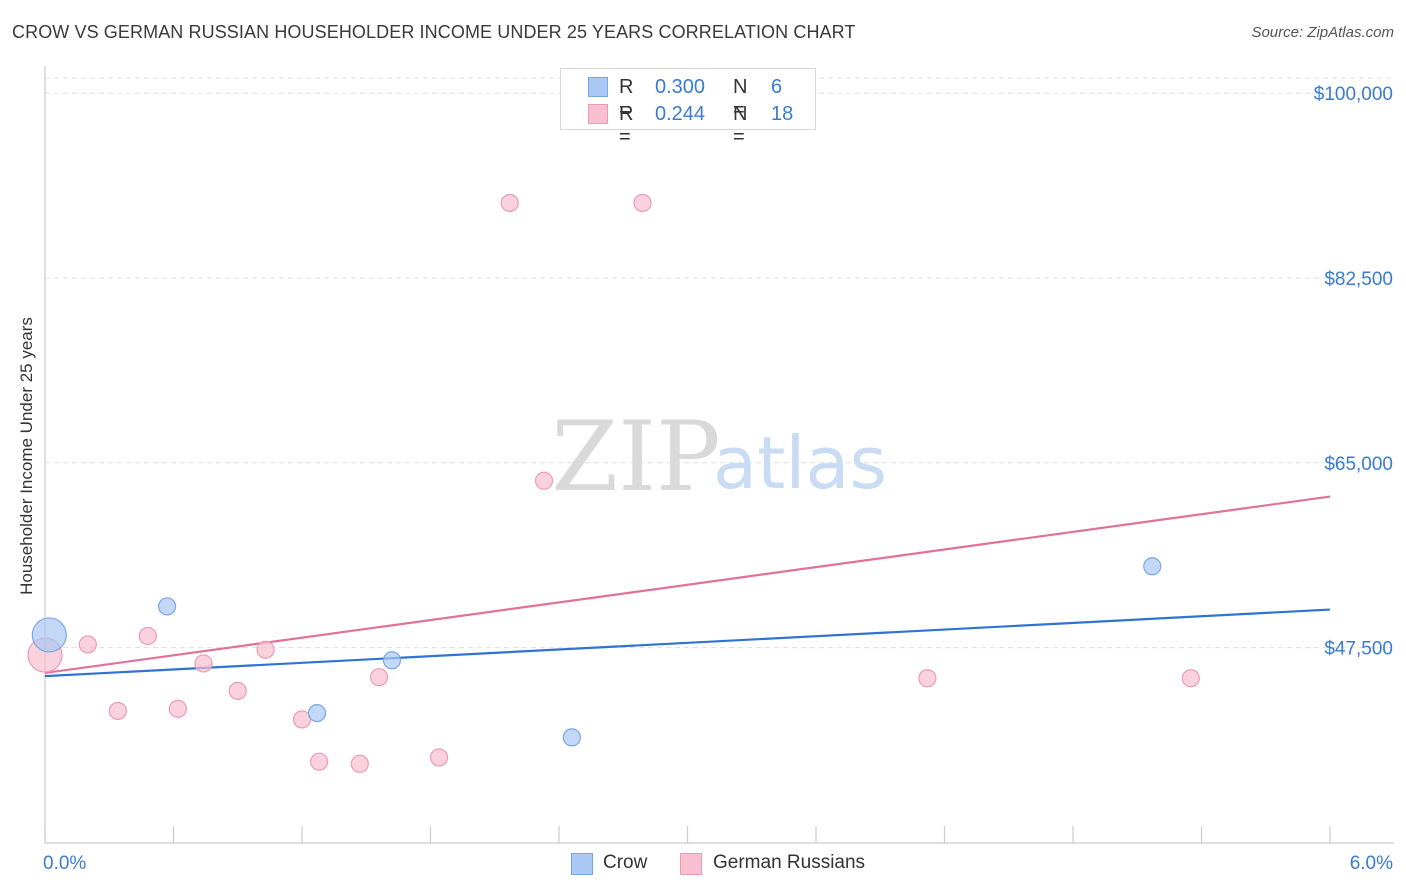 The width and height of the screenshot is (1406, 892). Describe the element at coordinates (687, 643) in the screenshot. I see `trend-line-crow` at that location.